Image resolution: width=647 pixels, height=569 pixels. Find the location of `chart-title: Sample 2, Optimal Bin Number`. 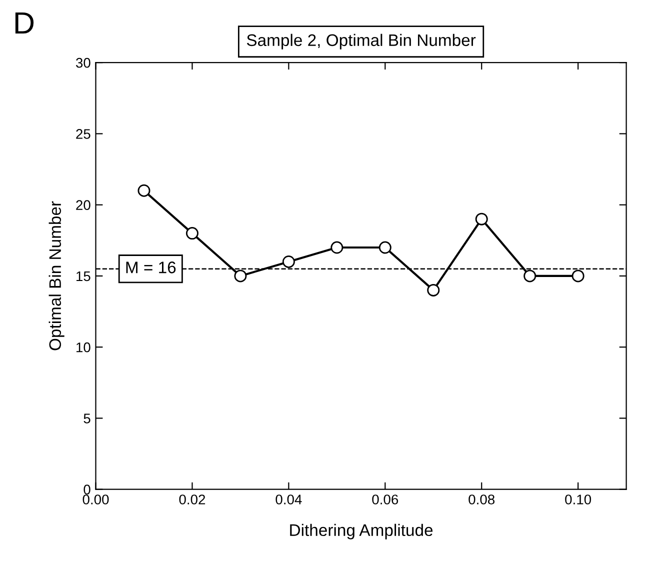

chart-title: Sample 2, Optimal Bin Number is located at coordinates (361, 42).